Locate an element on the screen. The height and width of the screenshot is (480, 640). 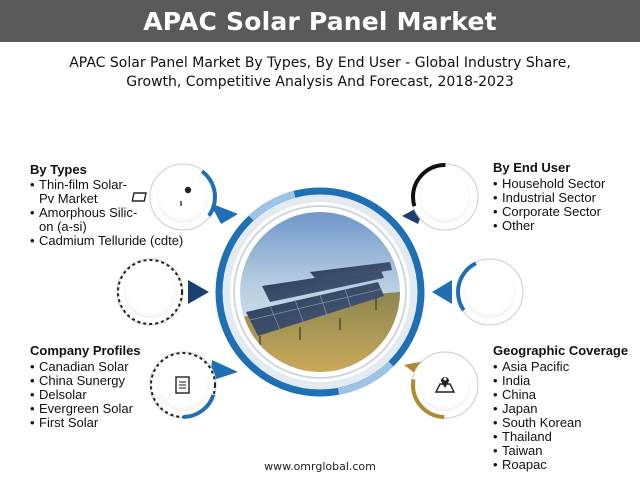
document-icon is located at coordinates (182, 385).